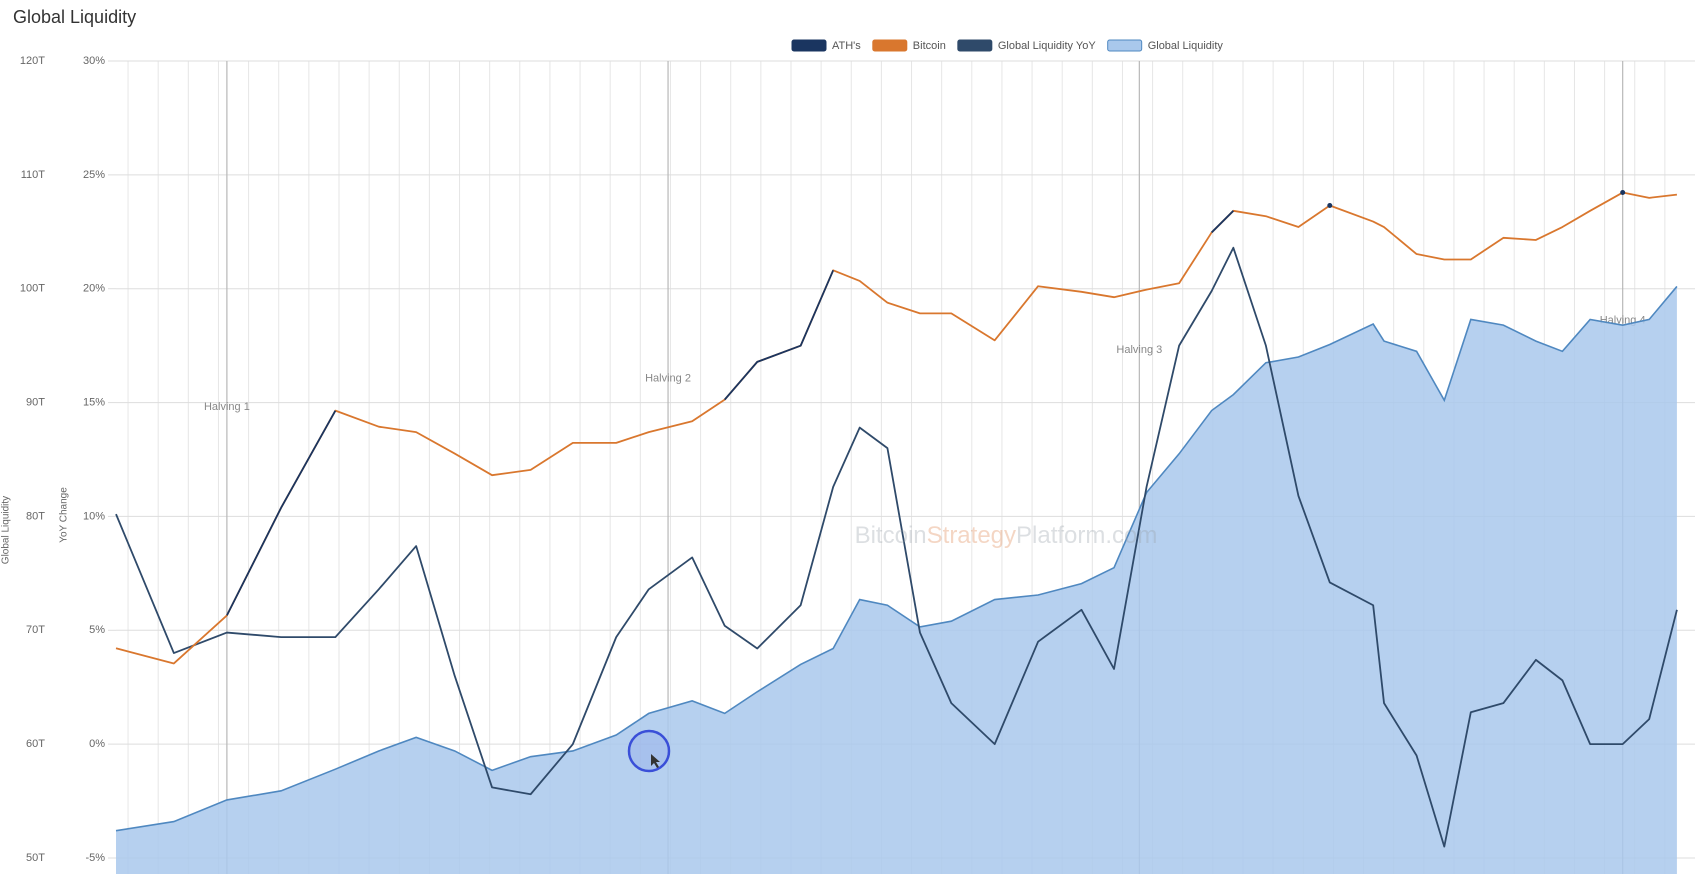  Describe the element at coordinates (1186, 46) in the screenshot. I see `legend-label: Global Liquidity` at that location.